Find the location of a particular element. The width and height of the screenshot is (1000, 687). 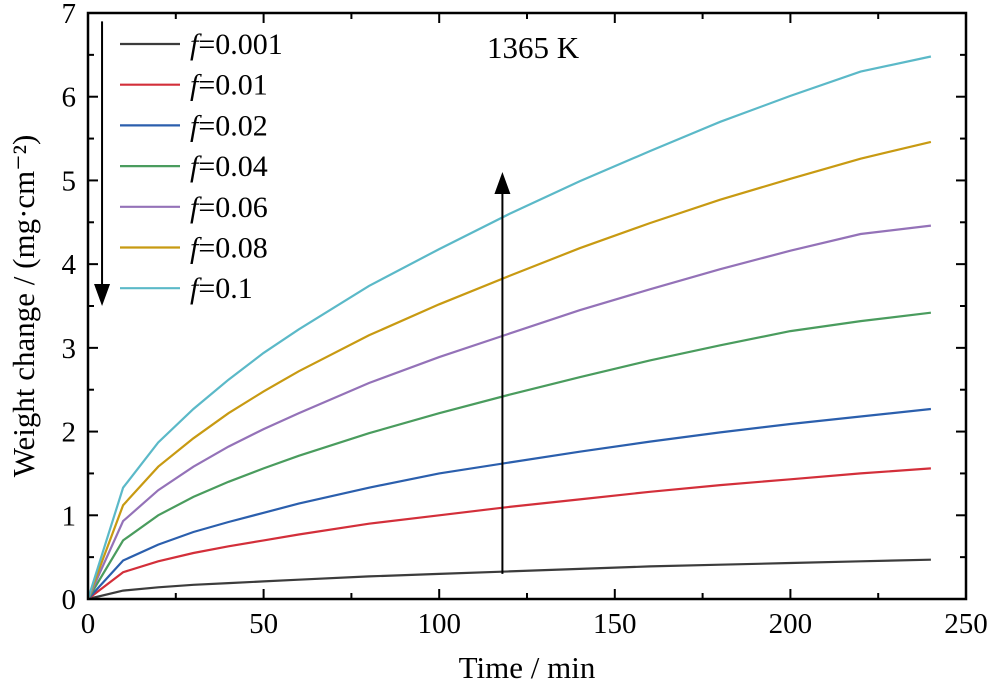

y-tick-label: 3 is located at coordinates (69, 349).